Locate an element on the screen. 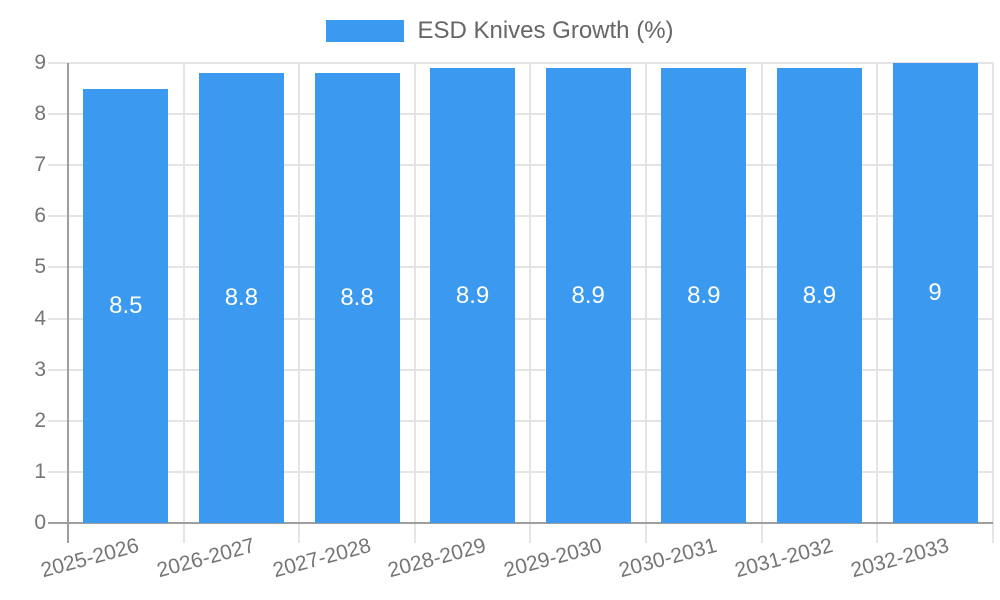 Image resolution: width=1000 pixels, height=600 pixels. bar-value-label: 8.5 is located at coordinates (126, 305).